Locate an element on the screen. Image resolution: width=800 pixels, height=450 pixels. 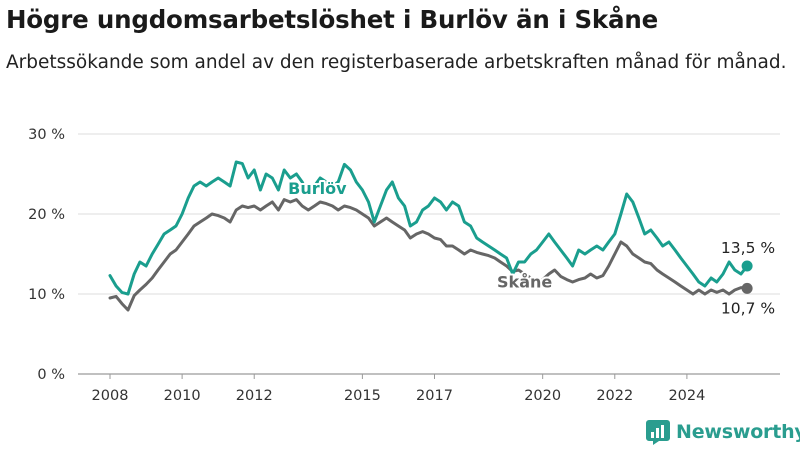
end-point-sk-ne is located at coordinates (747, 288).